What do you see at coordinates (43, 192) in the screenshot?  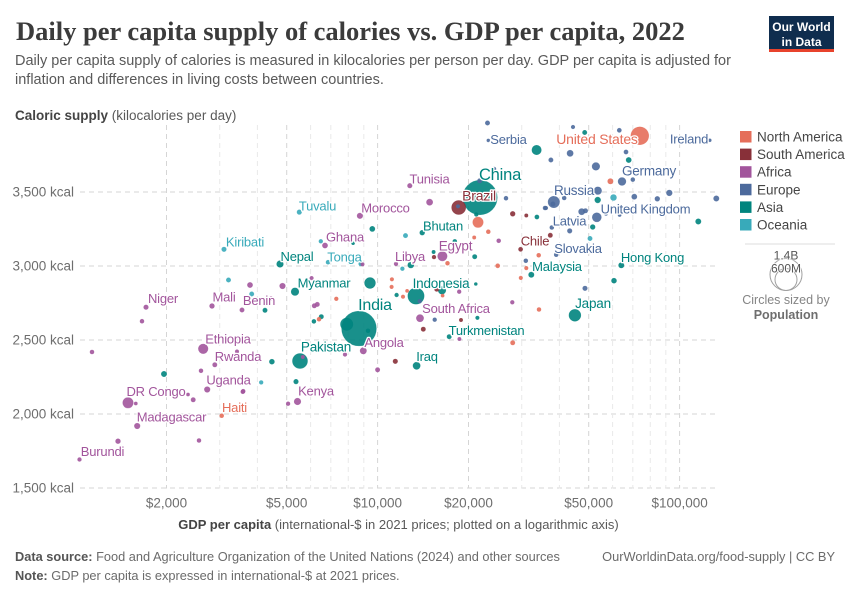 I see `svg-text: 3,500 kcal` at bounding box center [43, 192].